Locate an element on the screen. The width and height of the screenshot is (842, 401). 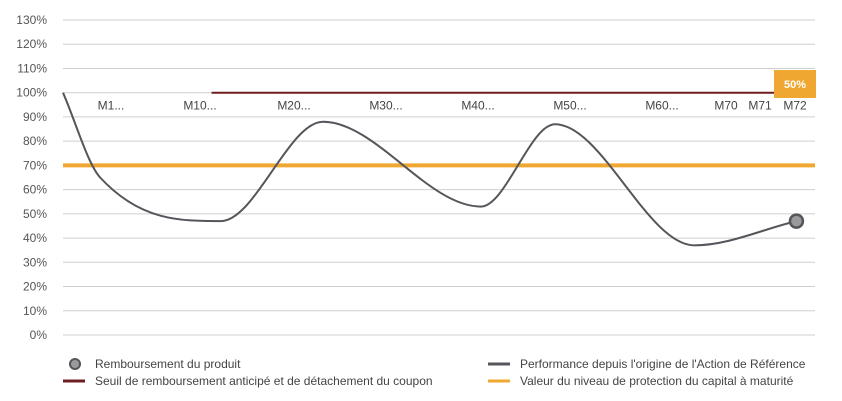
y-tick-label-90: 90% is located at coordinates (35, 117).